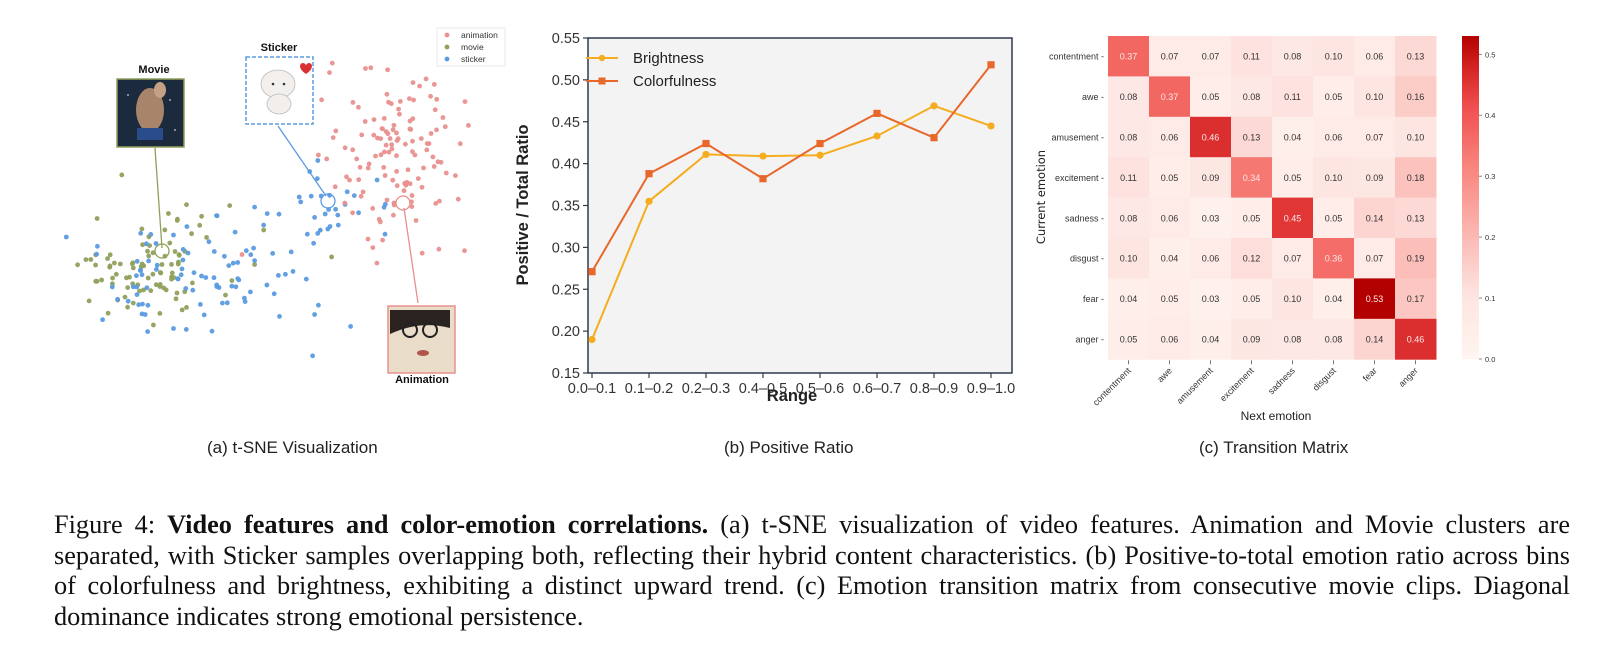 This screenshot has height=671, width=1621. What do you see at coordinates (279, 90) in the screenshot?
I see `sticker-thumbnail` at bounding box center [279, 90].